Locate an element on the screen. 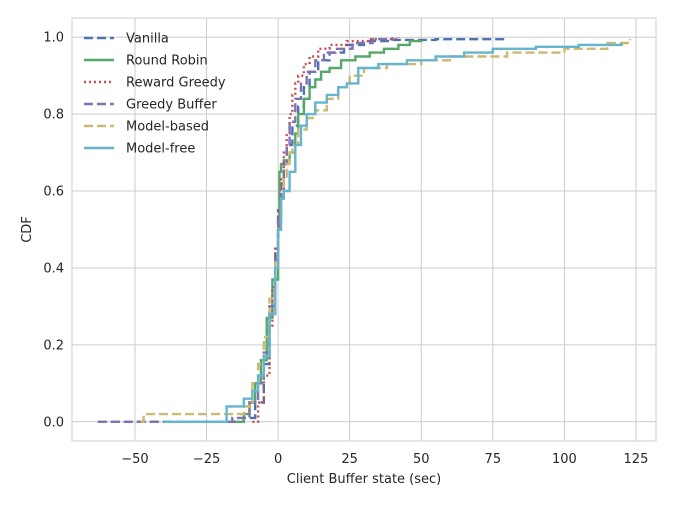 Image resolution: width=675 pixels, height=507 pixels. y-tick-labels: 0.0 0.2 0.4 0.6 0.8 1.0 is located at coordinates (53, 231).